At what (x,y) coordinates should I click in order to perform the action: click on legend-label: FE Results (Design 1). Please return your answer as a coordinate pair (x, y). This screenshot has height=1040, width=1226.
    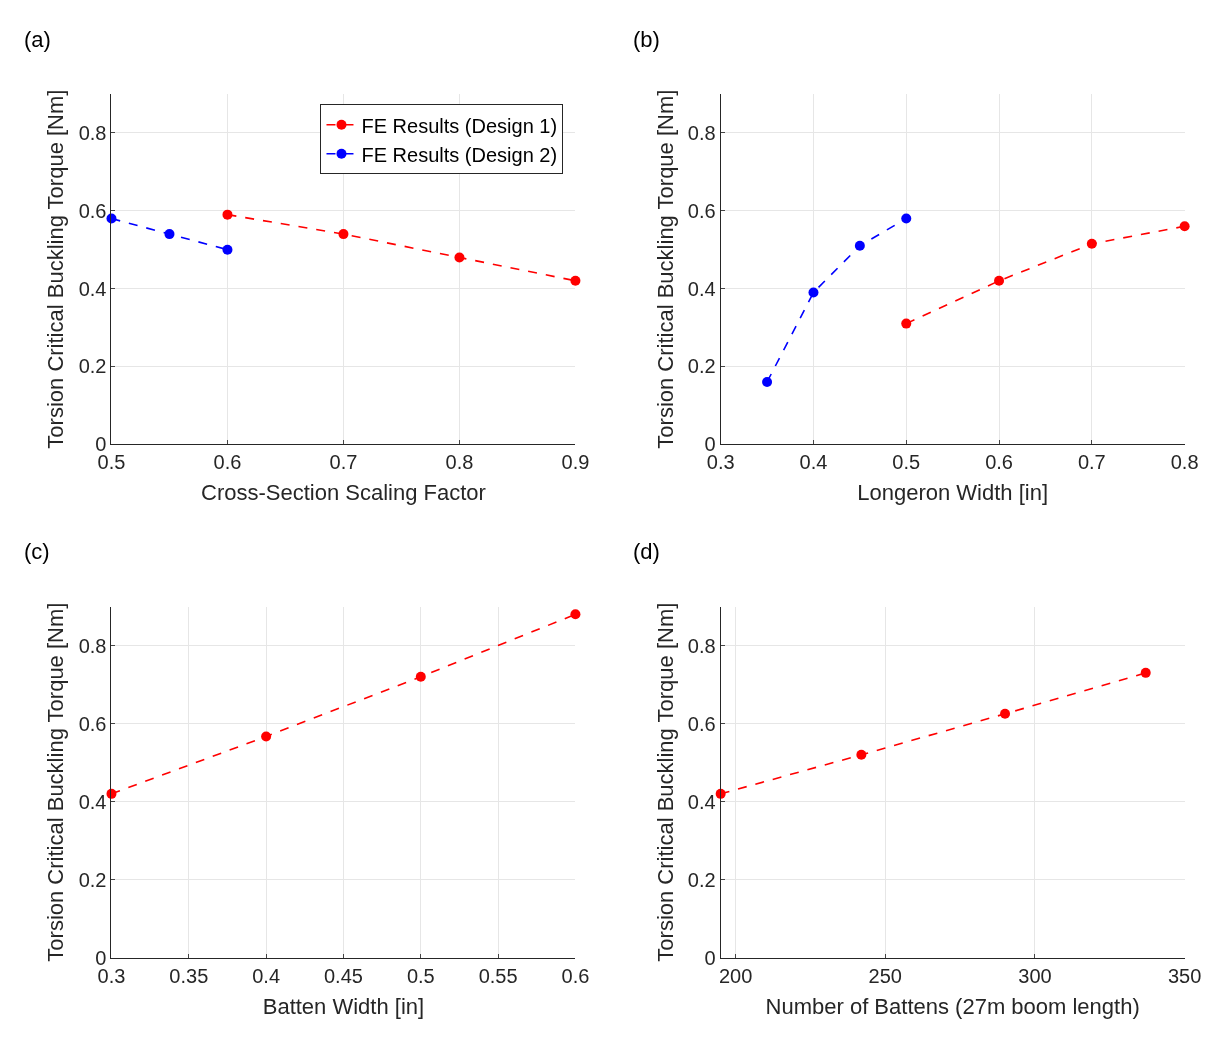
    Looking at the image, I should click on (459, 125).